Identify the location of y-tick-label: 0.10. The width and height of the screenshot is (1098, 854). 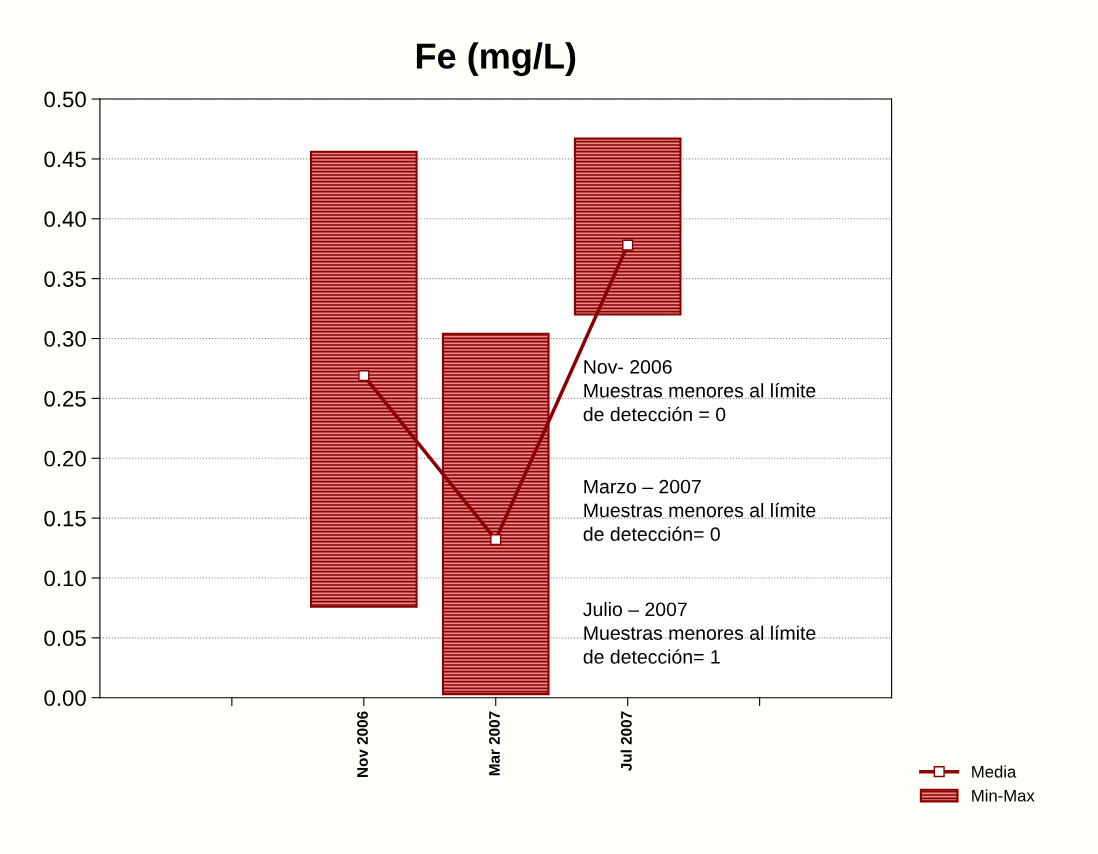
(65, 578).